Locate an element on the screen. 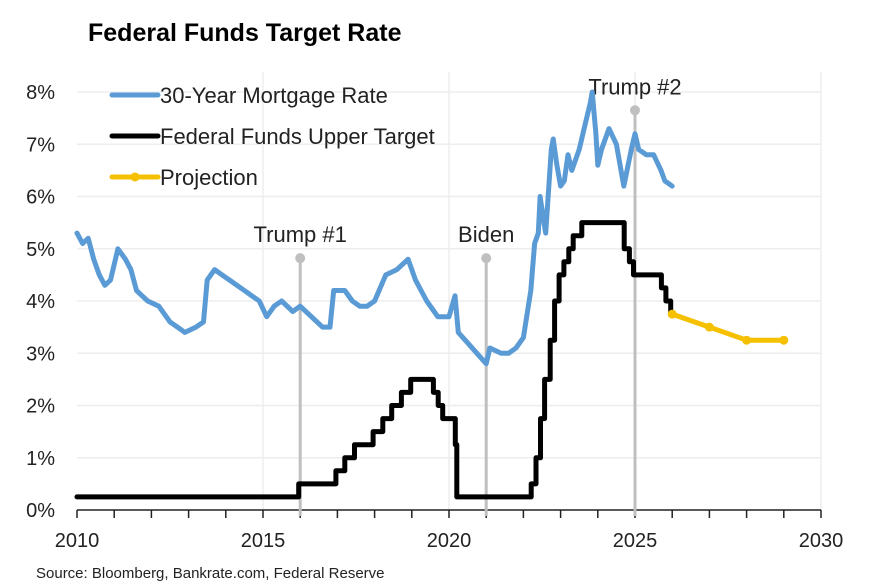 The height and width of the screenshot is (588, 870). legend-label: 30-Year Mortgage Rate is located at coordinates (274, 95).